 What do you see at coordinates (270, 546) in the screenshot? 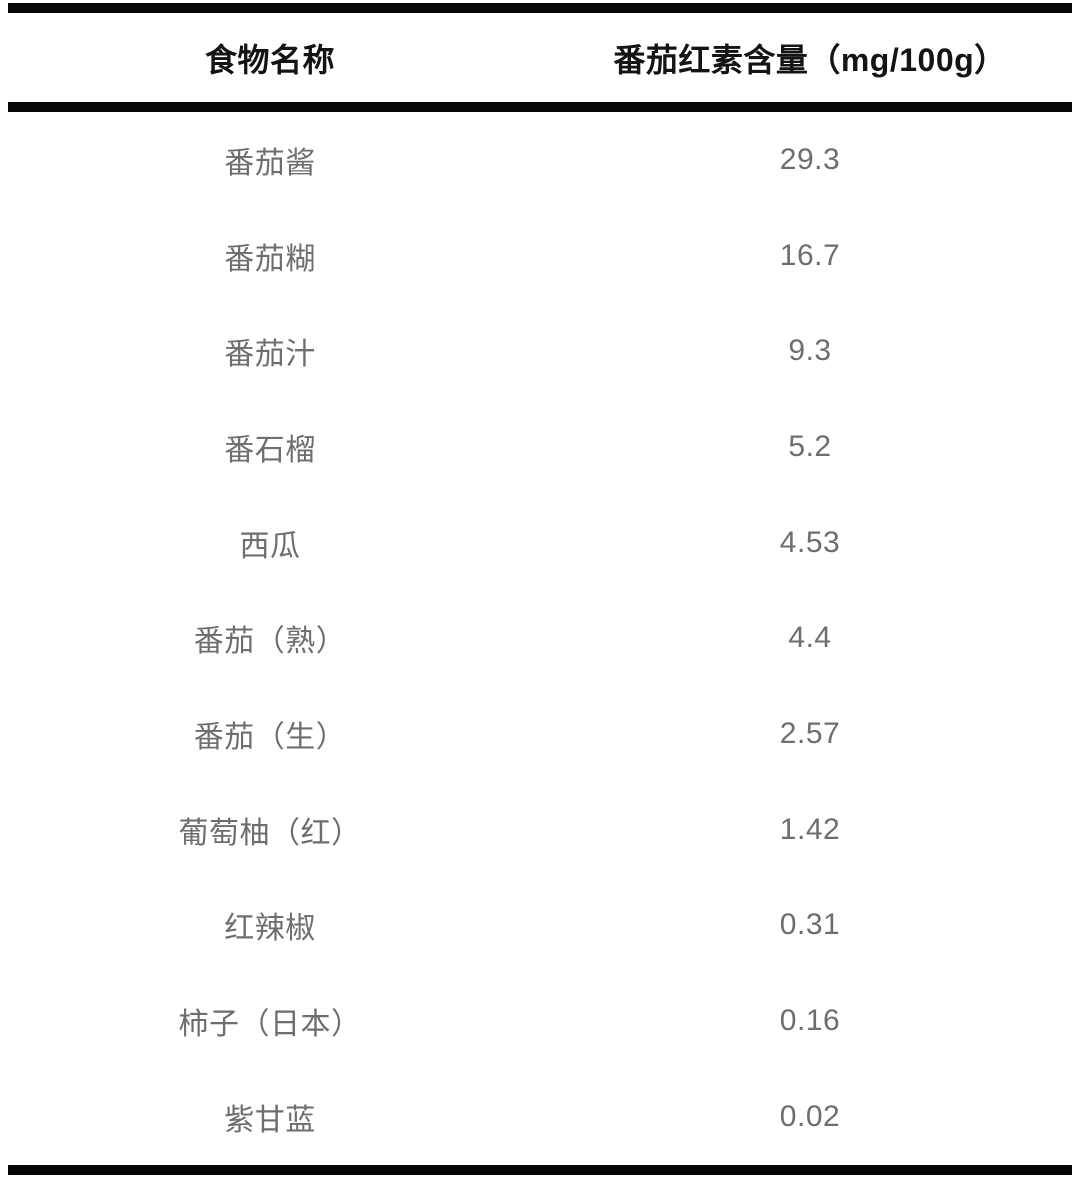
I see `food-name-cell: 西瓜` at bounding box center [270, 546].